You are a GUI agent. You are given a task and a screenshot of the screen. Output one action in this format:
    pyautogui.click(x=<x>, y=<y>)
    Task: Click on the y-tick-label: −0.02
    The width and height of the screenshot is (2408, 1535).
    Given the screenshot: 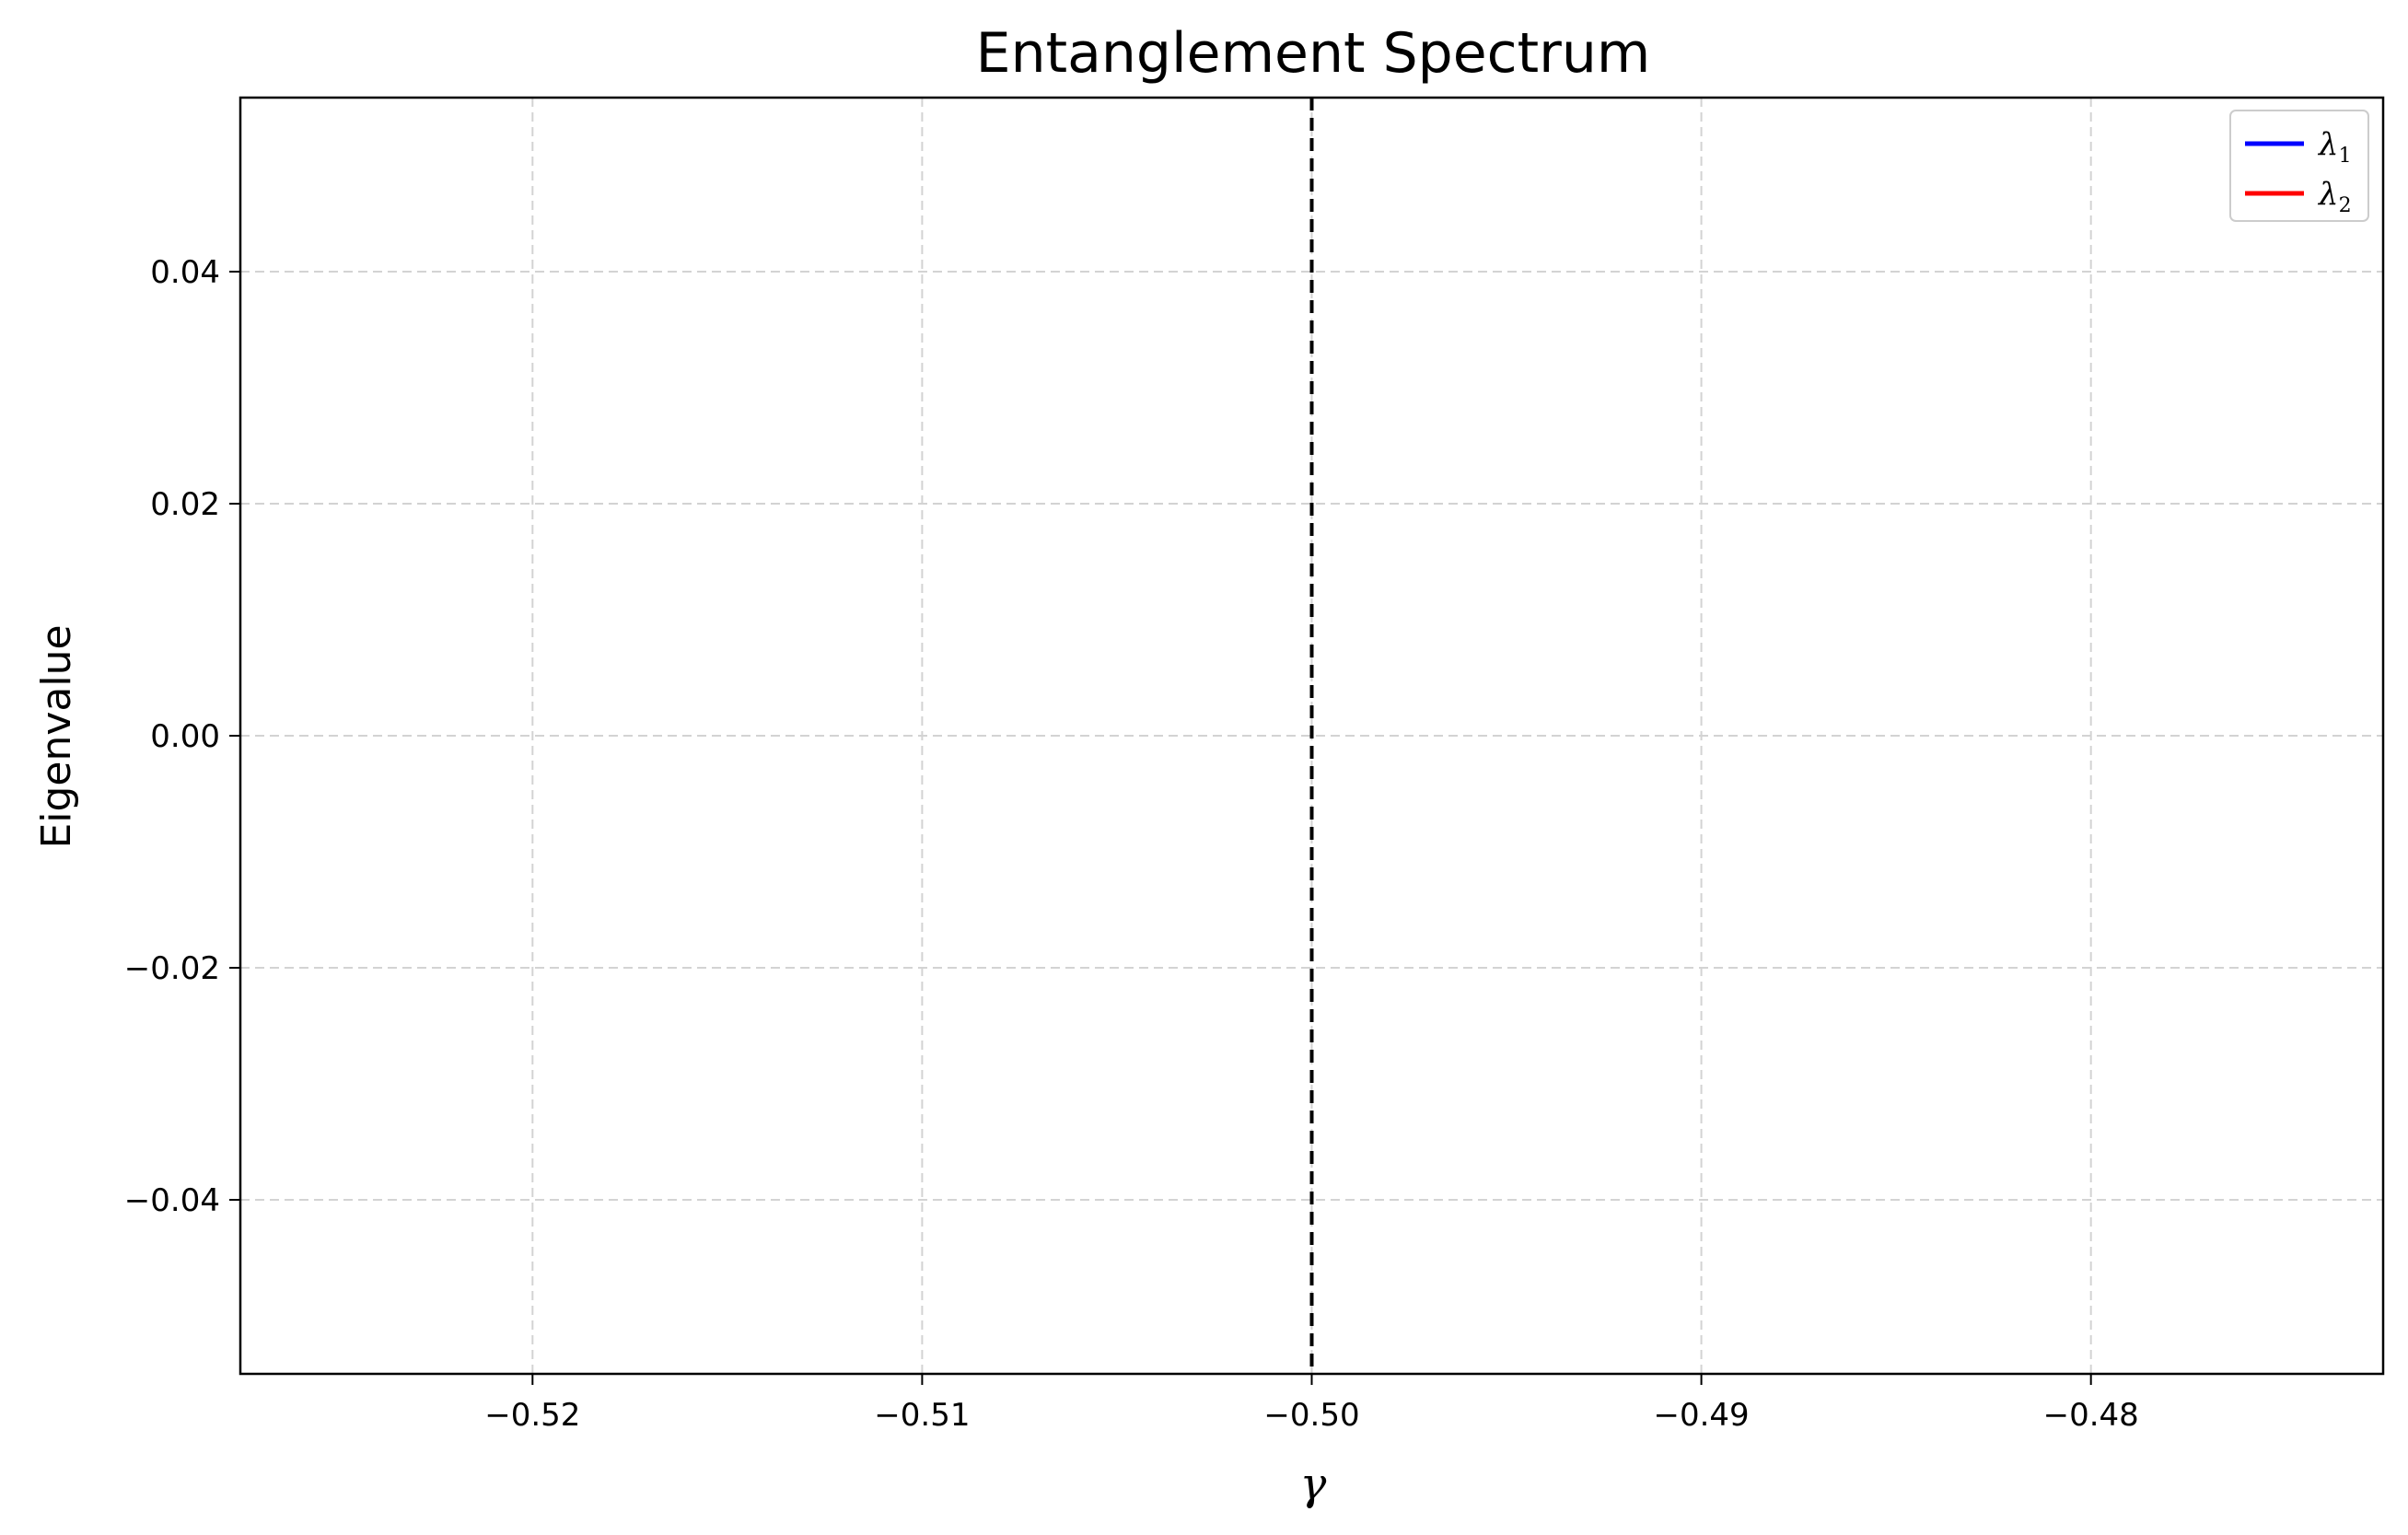 What is the action you would take?
    pyautogui.click(x=172, y=968)
    